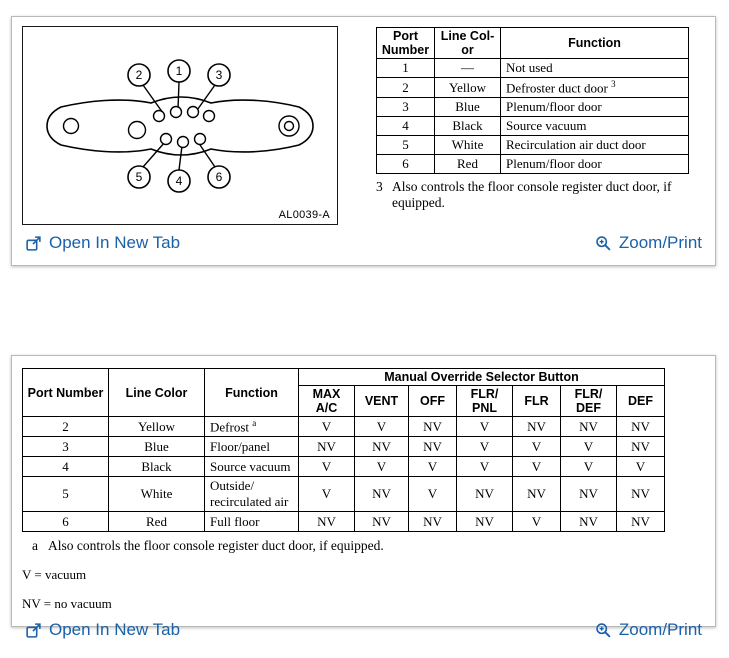 The height and width of the screenshot is (658, 729). I want to click on connector-outline, so click(180, 126).